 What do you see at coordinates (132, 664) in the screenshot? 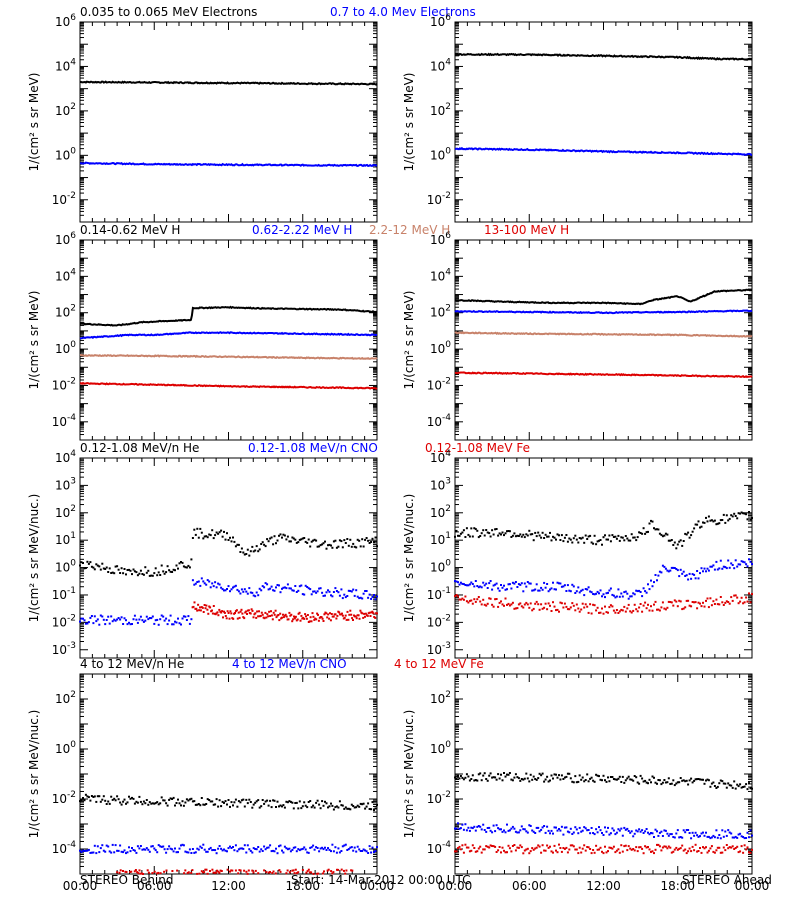
I see `panel-title-4-1: 4 to 12 MeV/n He` at bounding box center [132, 664].